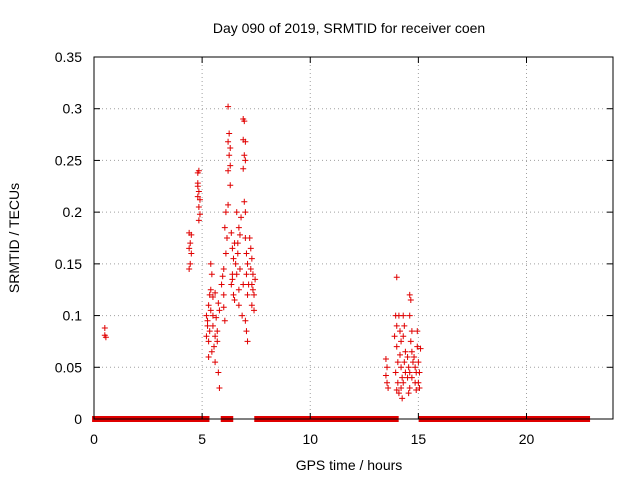  What do you see at coordinates (68, 367) in the screenshot?
I see `y-tick-label: 0.05` at bounding box center [68, 367].